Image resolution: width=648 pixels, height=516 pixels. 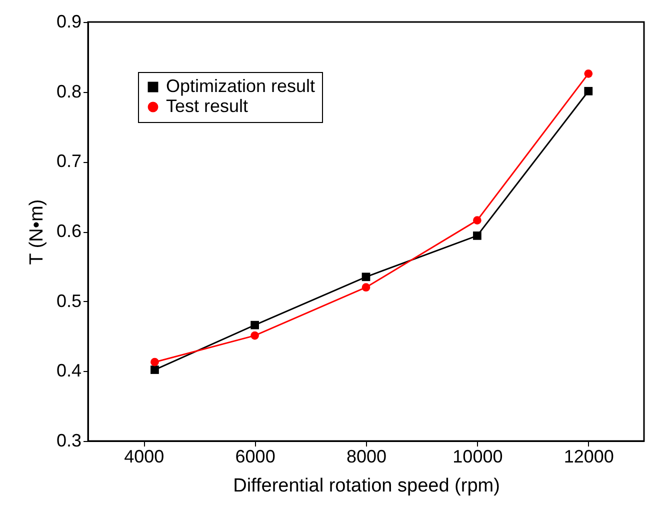 I want to click on x-axis-title: Differential rotation speed (rpm), so click(x=366, y=486).